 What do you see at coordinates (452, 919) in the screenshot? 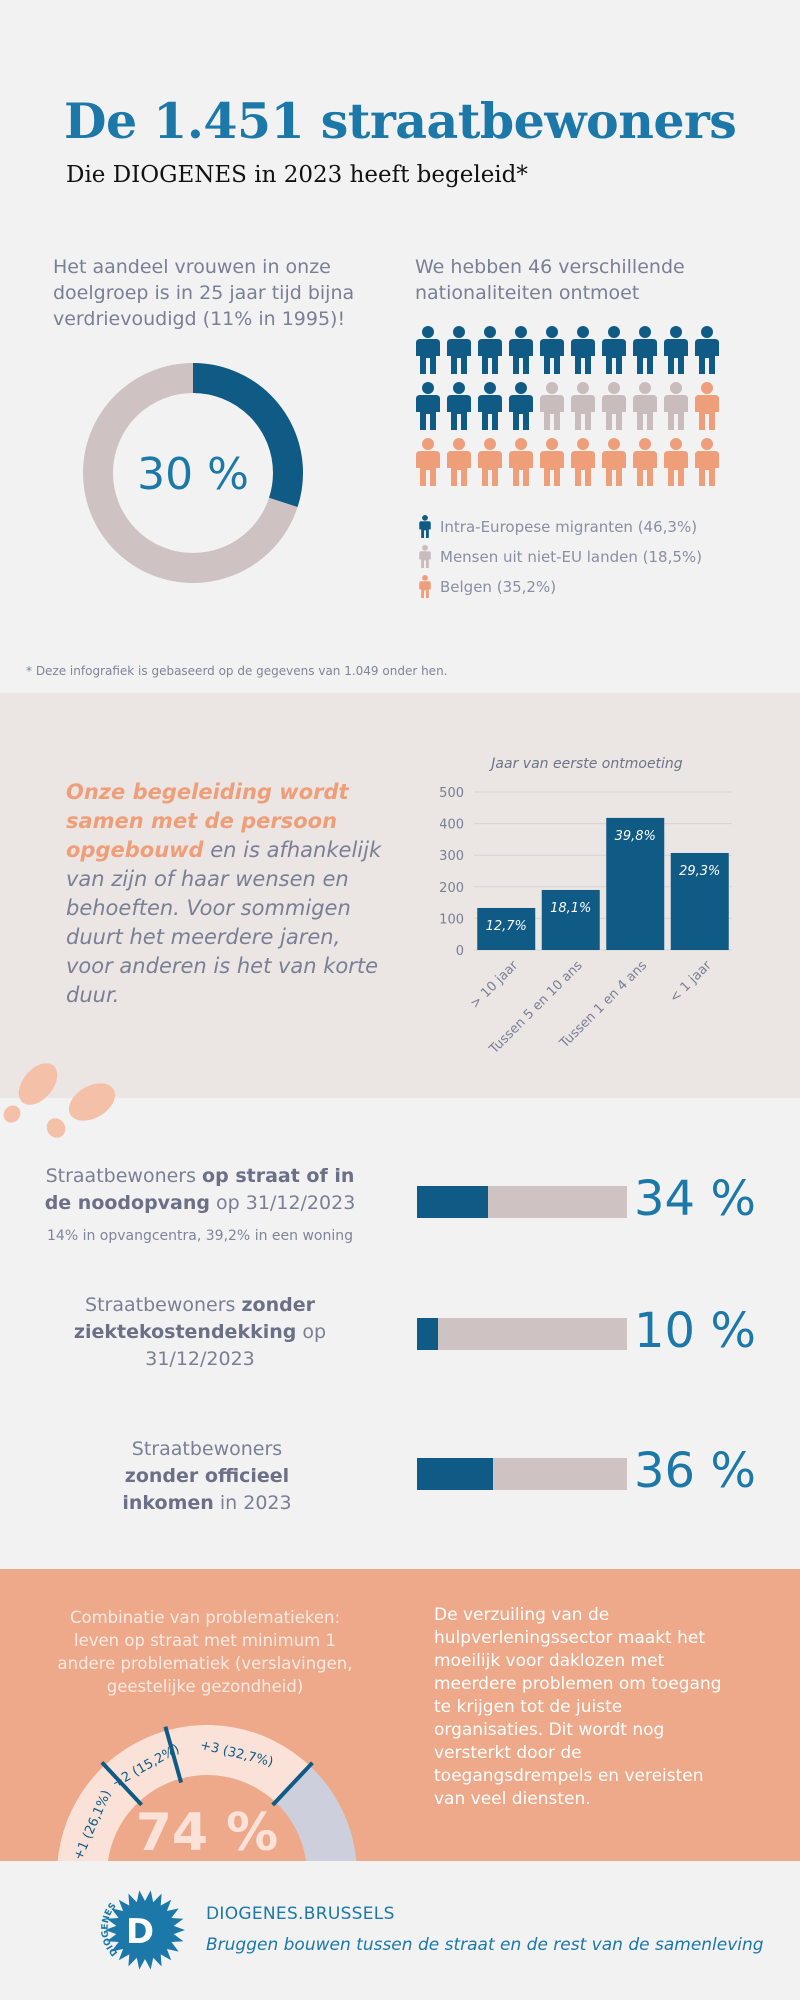
I see `y-tick-label: 100` at bounding box center [452, 919].